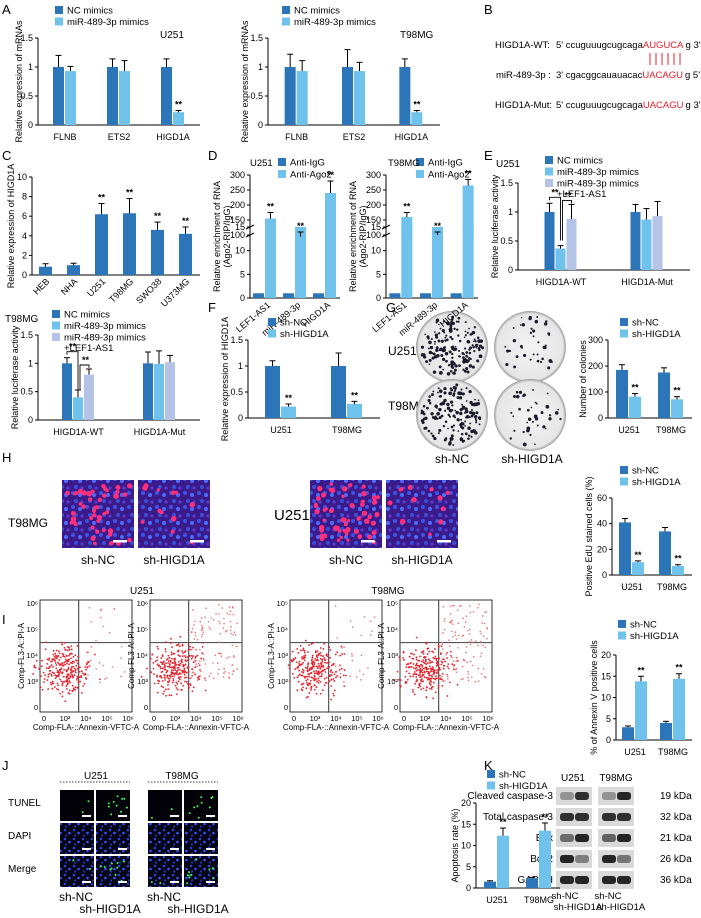 This screenshot has height=918, width=701. What do you see at coordinates (376, 227) in the screenshot?
I see `y-tick-label: 15` at bounding box center [376, 227].